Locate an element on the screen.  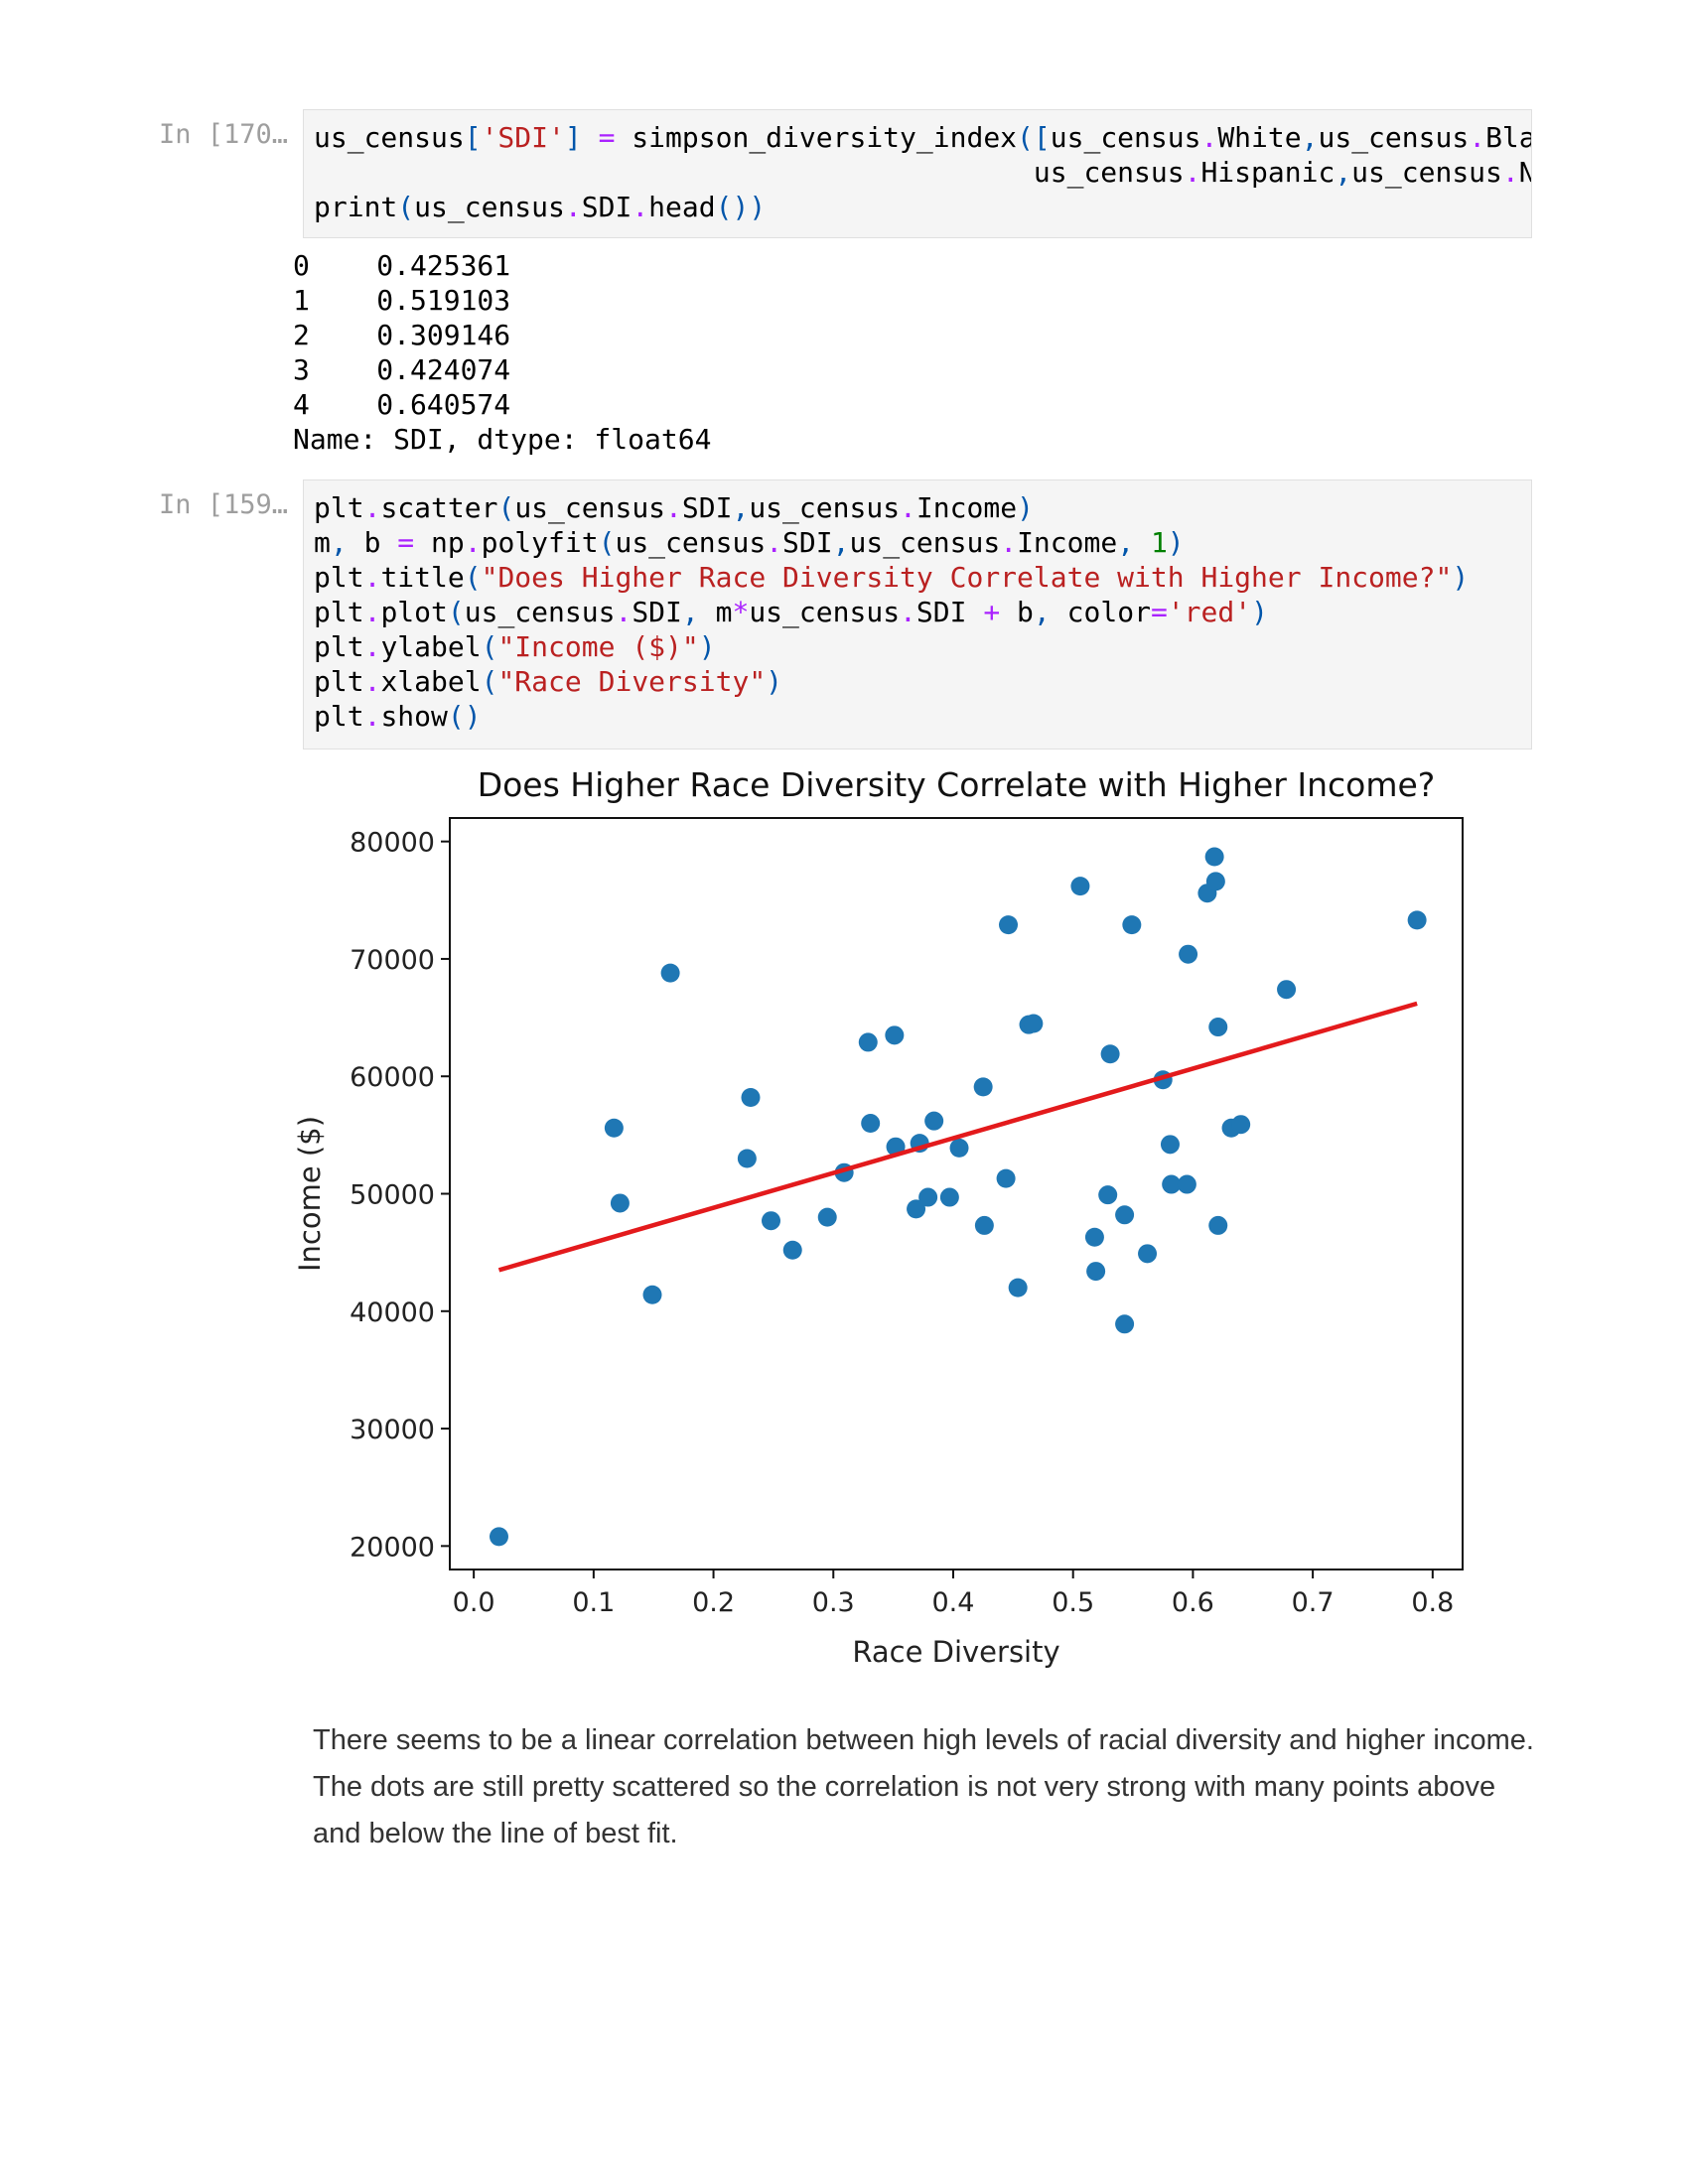
code-token: print is located at coordinates (356, 207).